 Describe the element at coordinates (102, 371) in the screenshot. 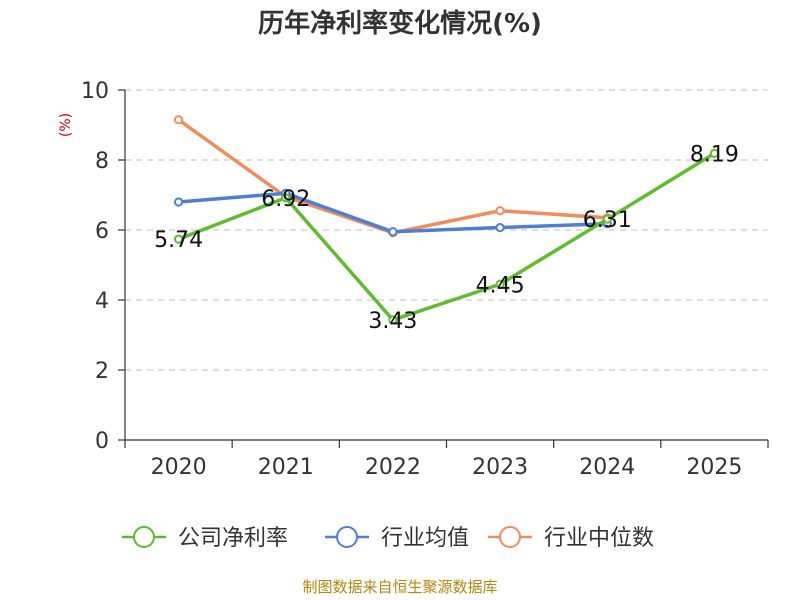

I see `y-tick-label: 2` at that location.